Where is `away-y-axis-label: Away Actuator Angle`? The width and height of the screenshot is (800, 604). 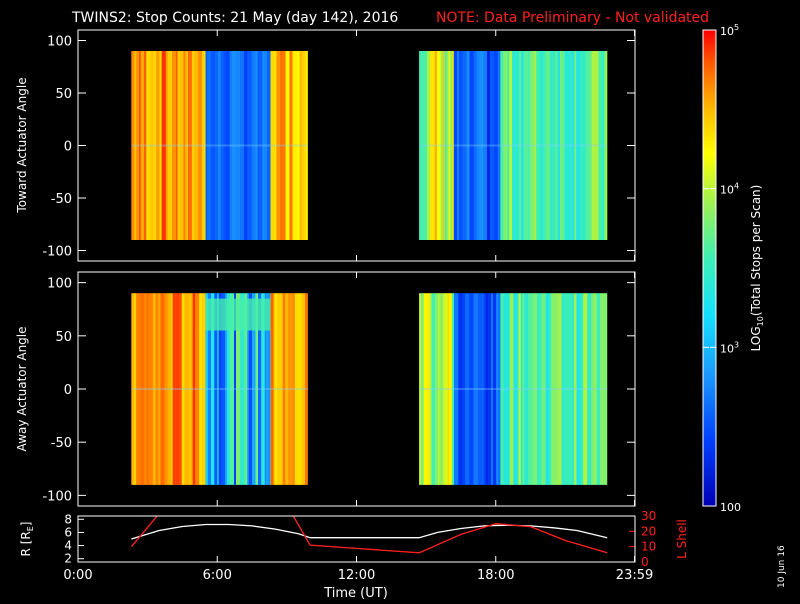 away-y-axis-label: Away Actuator Angle is located at coordinates (22, 388).